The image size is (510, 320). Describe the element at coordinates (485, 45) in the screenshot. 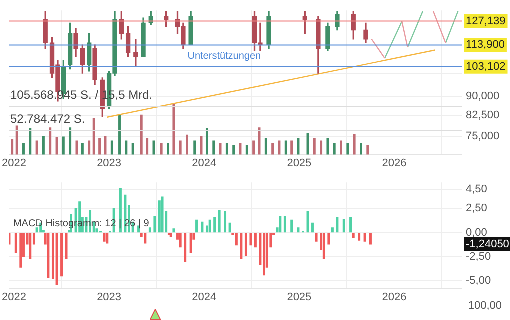

I see `ref-line-label: 113,900` at that location.